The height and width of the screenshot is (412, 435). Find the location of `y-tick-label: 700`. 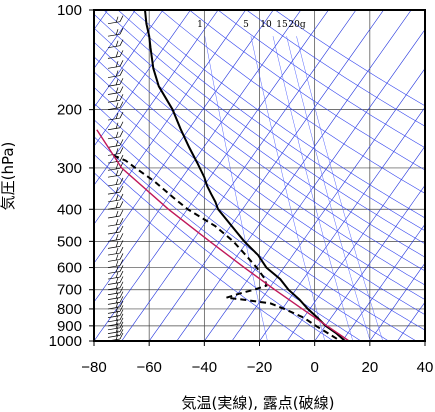

y-tick-label: 700 is located at coordinates (69, 290).